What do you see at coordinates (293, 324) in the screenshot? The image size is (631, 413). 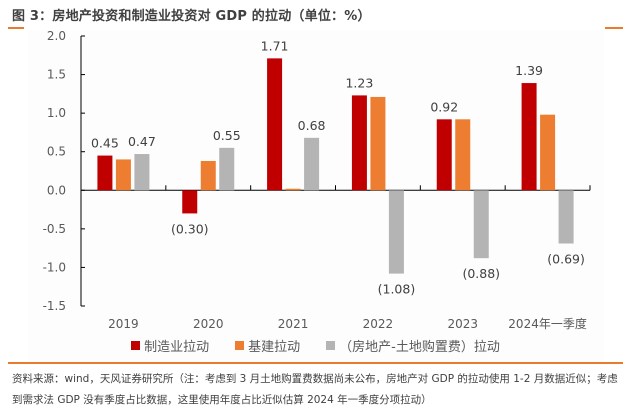 I see `x-tick-label: 2021` at bounding box center [293, 324].